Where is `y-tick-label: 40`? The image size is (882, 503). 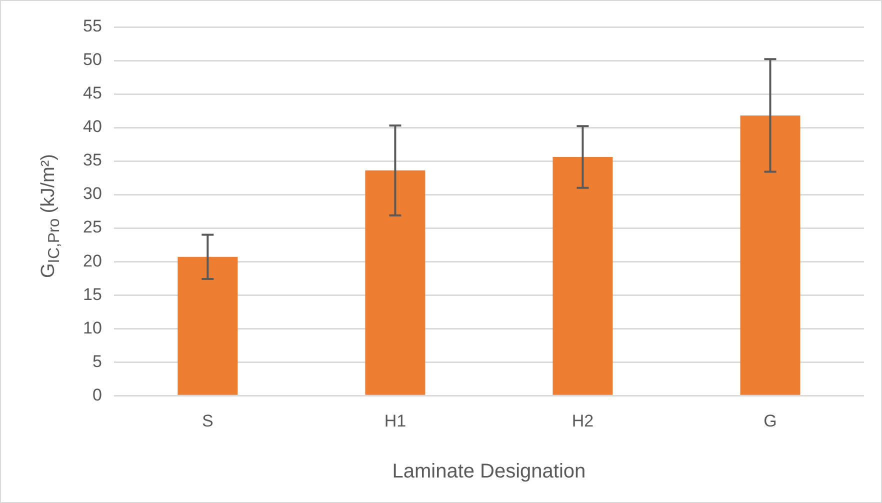 y-tick-label: 40 is located at coordinates (92, 126).